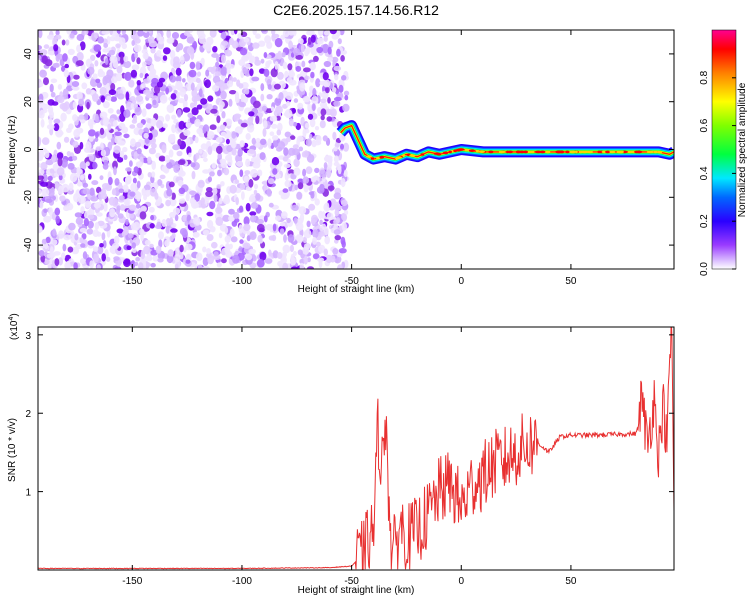 This screenshot has width=750, height=600. What do you see at coordinates (351, 581) in the screenshot?
I see `x-tick-label: -50` at bounding box center [351, 581].